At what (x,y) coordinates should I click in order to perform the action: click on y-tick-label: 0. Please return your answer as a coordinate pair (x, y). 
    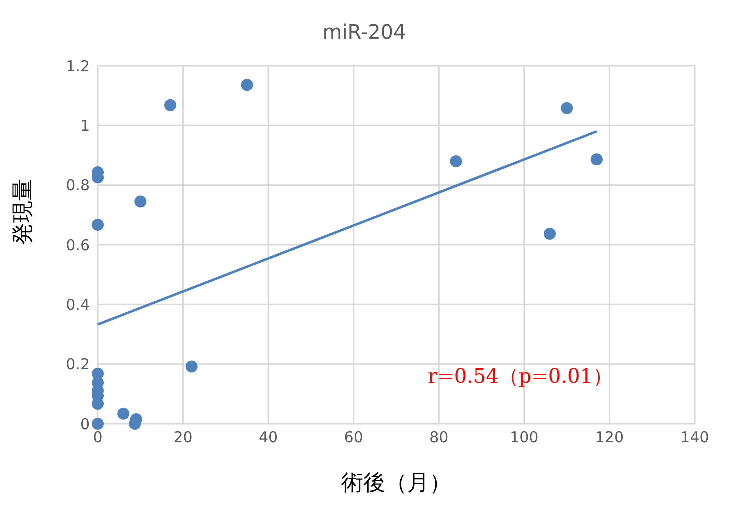
    Looking at the image, I should click on (85, 424).